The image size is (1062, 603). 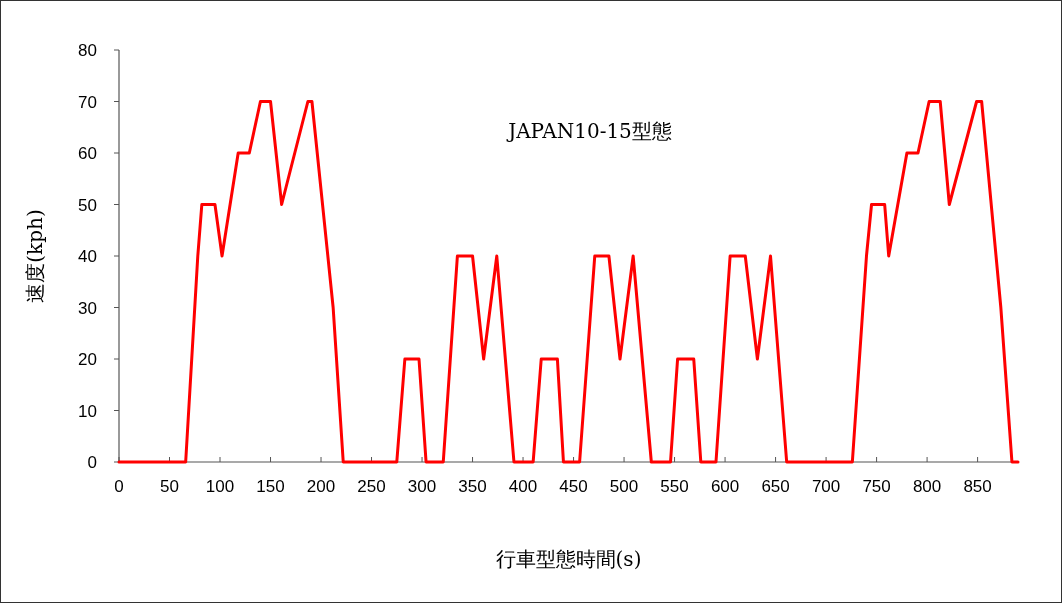 I want to click on x-tick-label: 600, so click(x=725, y=486).